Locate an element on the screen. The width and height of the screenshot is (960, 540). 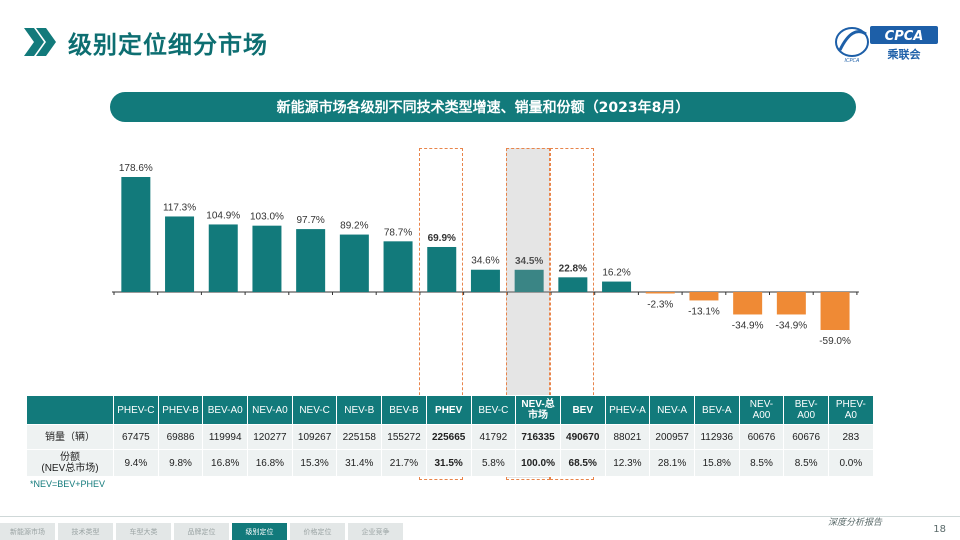
row-label: 销量（辆） is located at coordinates (70, 437).